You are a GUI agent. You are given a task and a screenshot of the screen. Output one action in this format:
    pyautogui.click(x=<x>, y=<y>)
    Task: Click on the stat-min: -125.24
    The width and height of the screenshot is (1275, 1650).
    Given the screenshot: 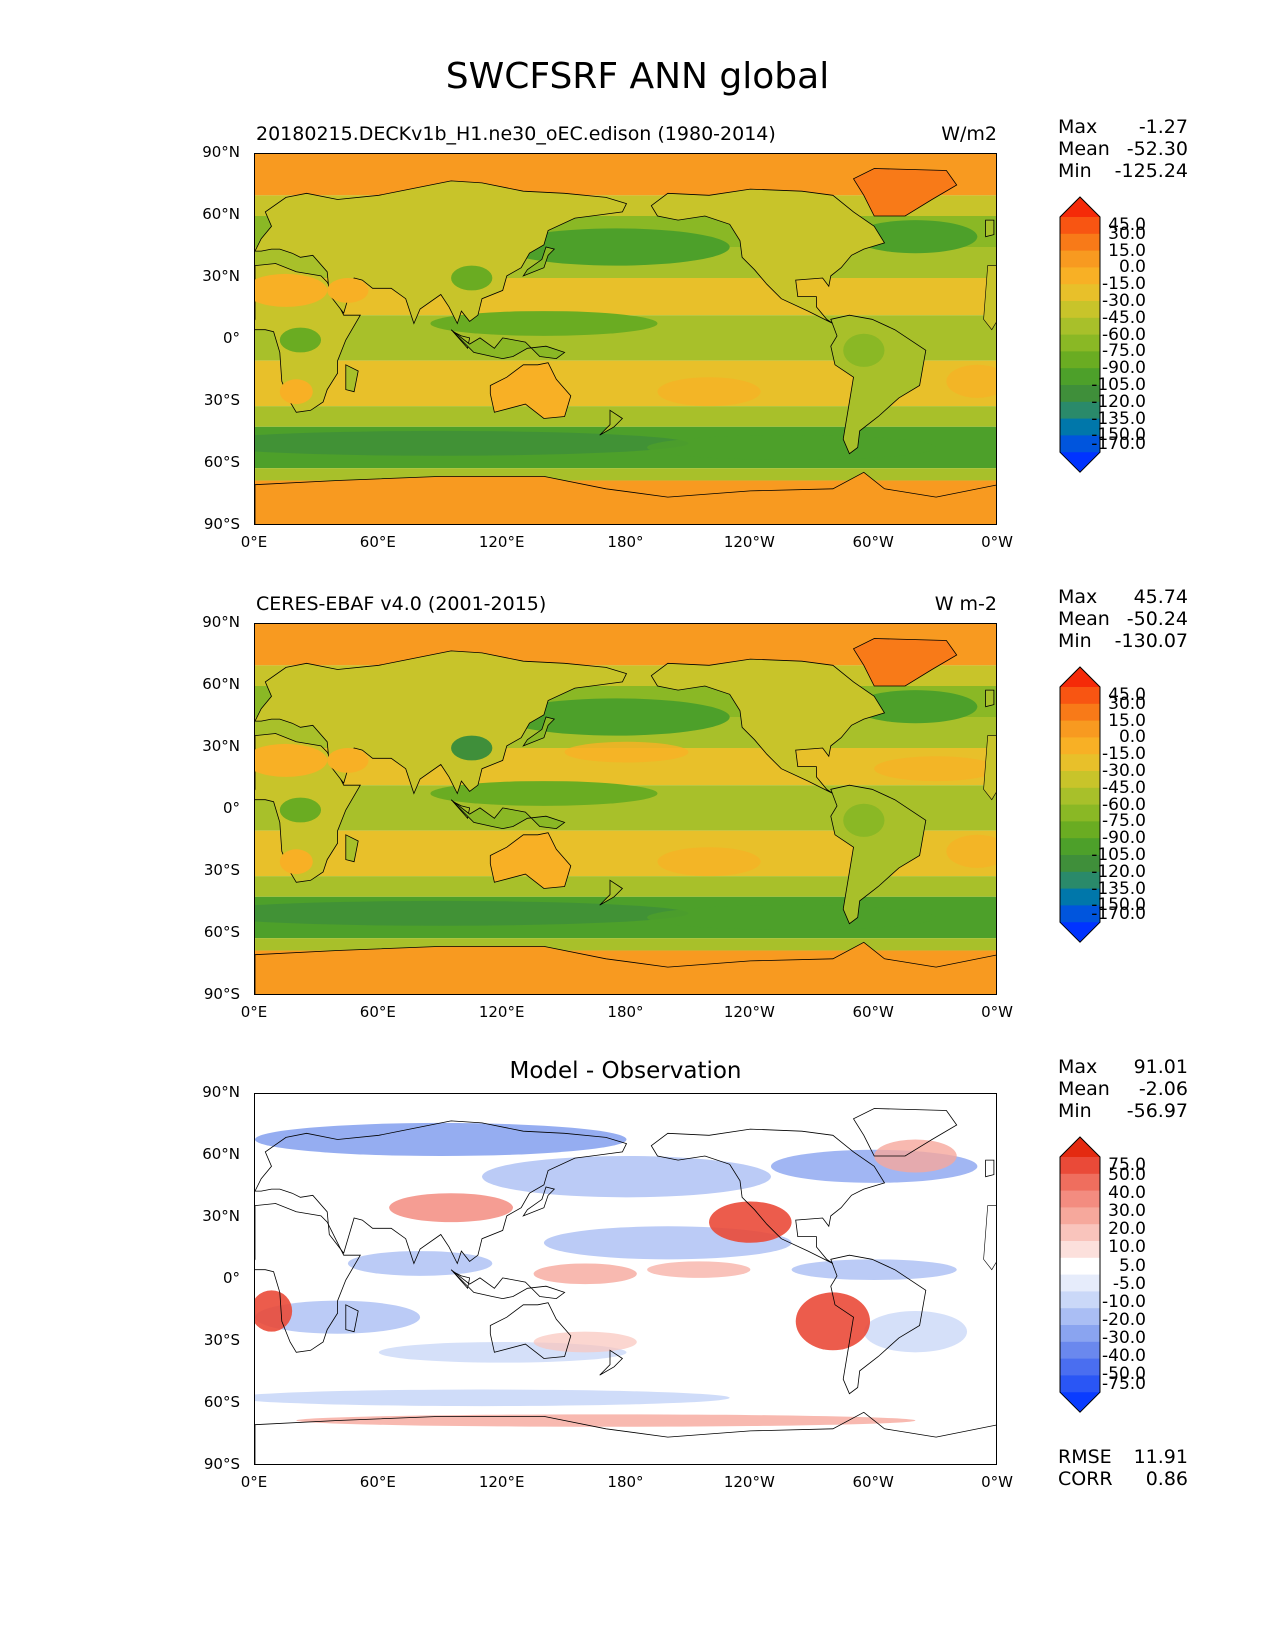 What is the action you would take?
    pyautogui.click(x=1151, y=171)
    